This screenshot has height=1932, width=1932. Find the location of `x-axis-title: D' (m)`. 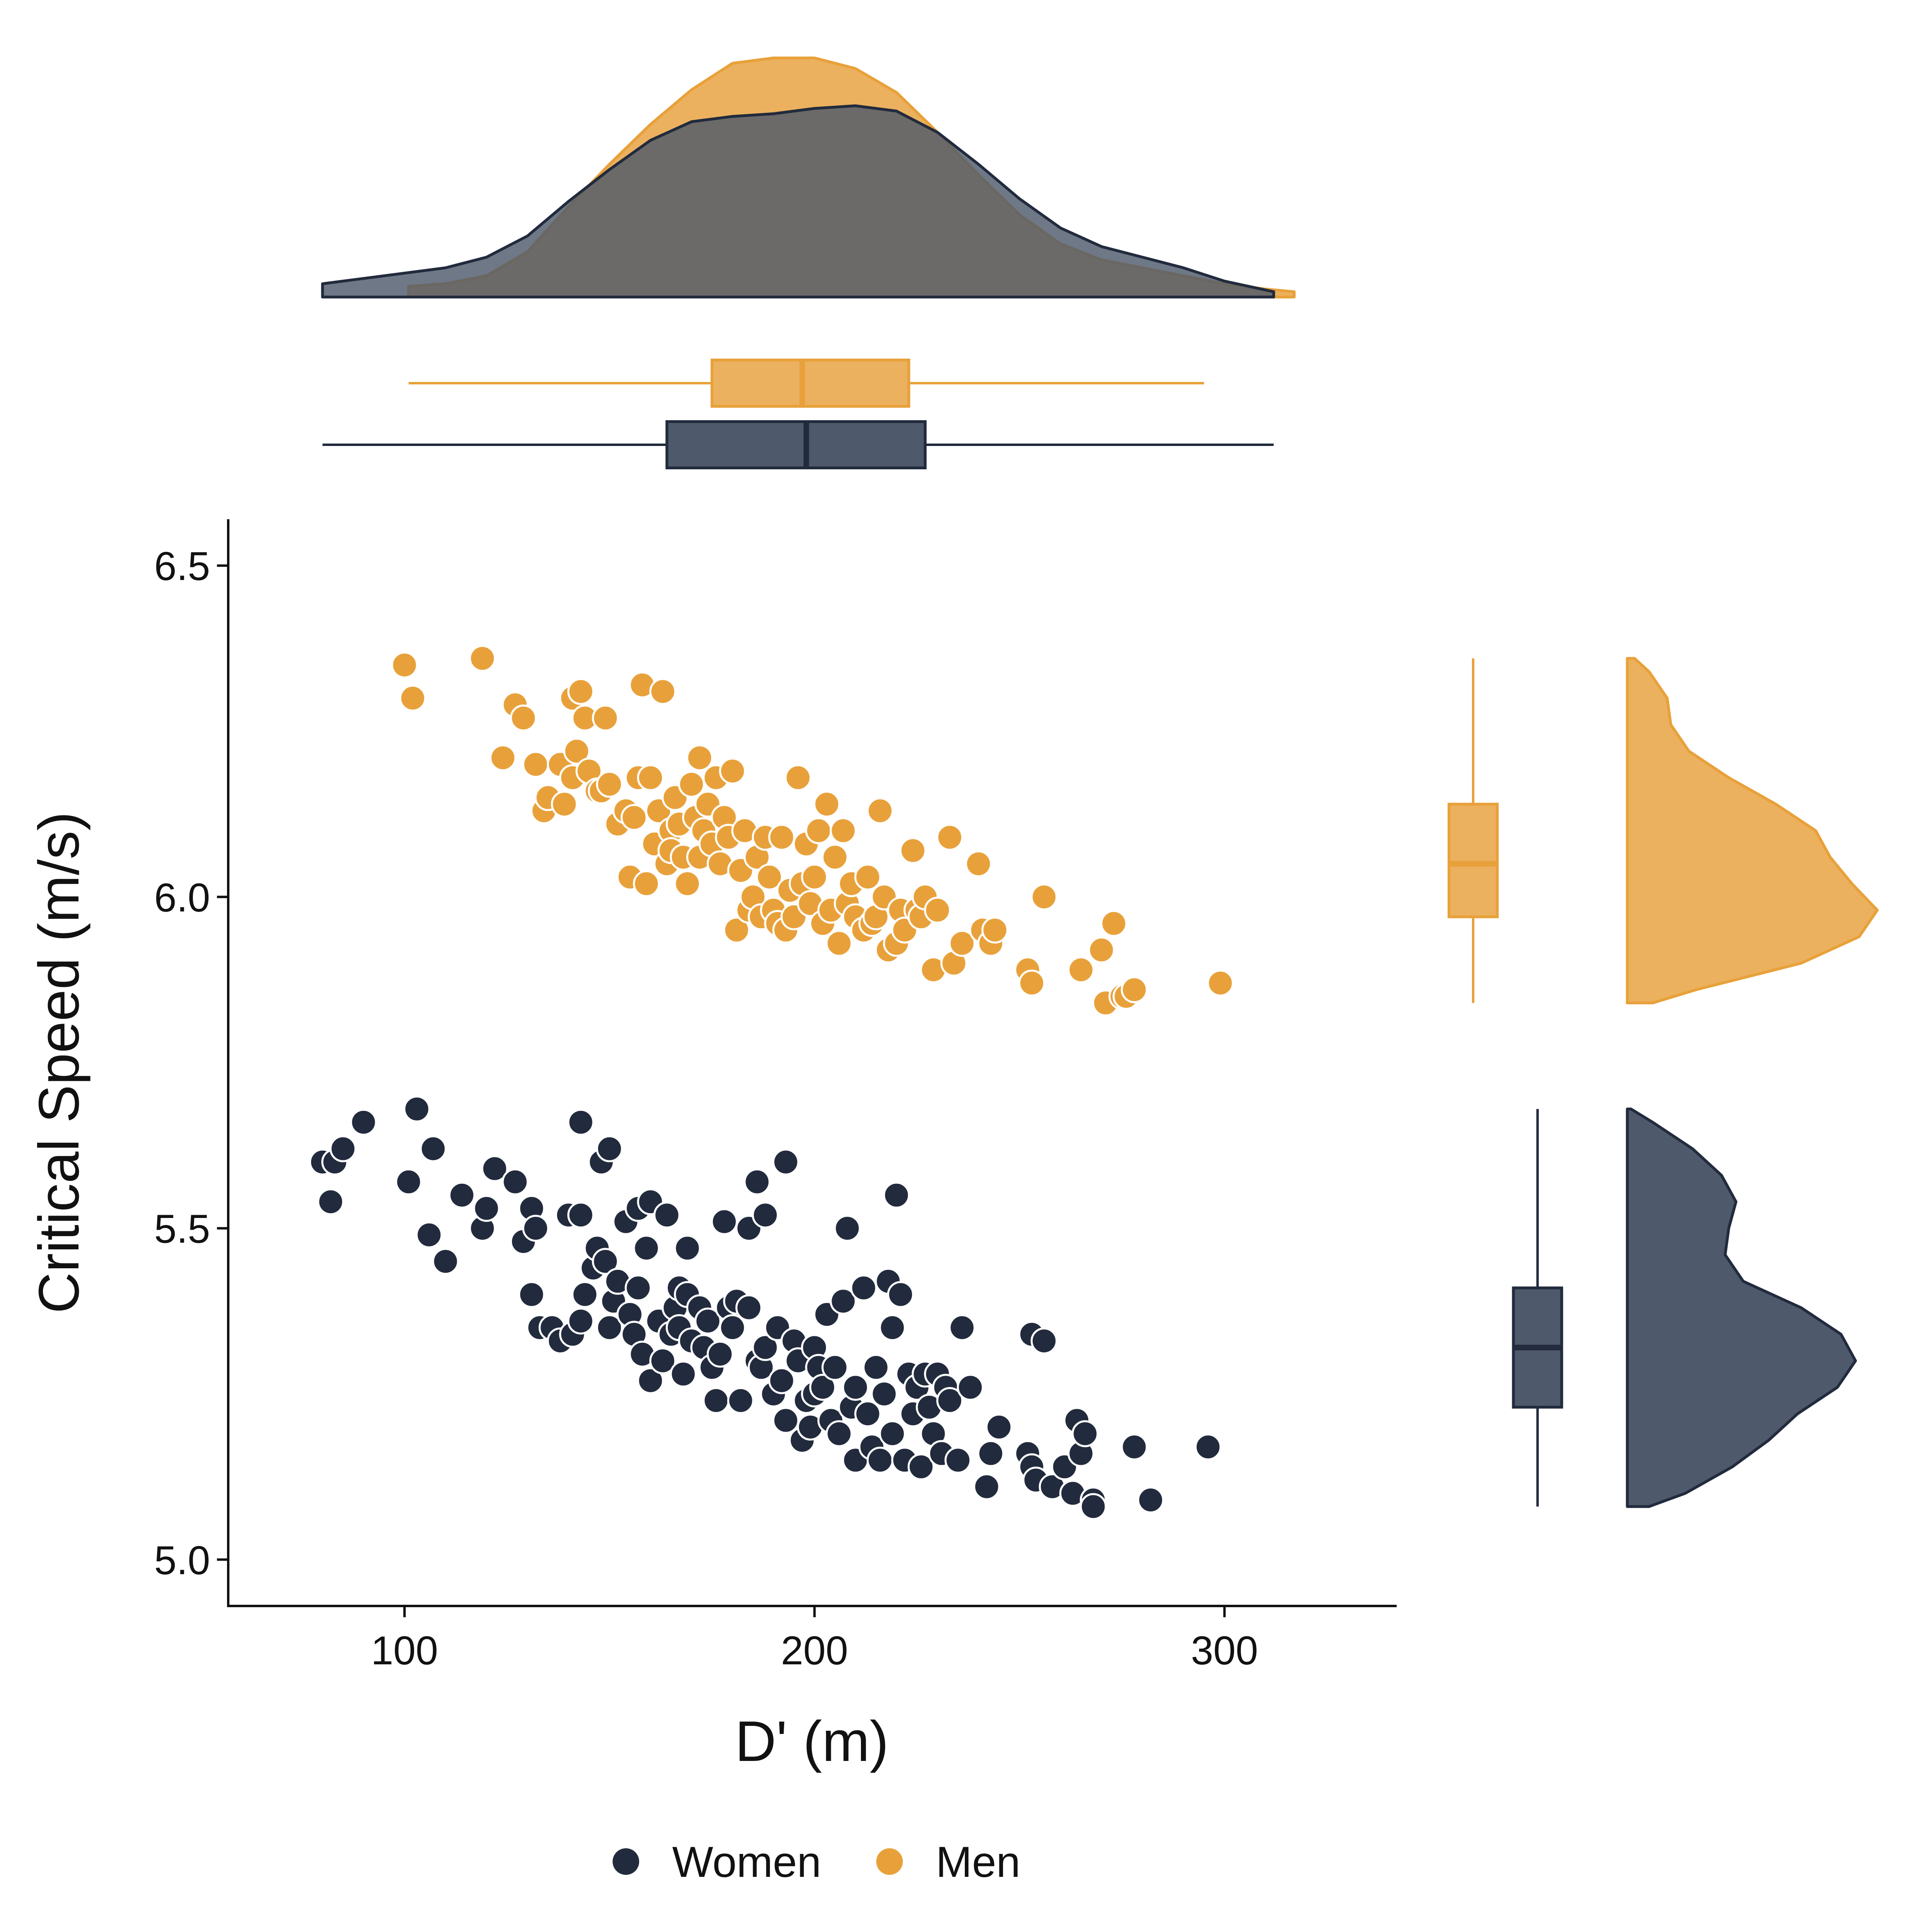

x-axis-title: D' (m) is located at coordinates (812, 1741).